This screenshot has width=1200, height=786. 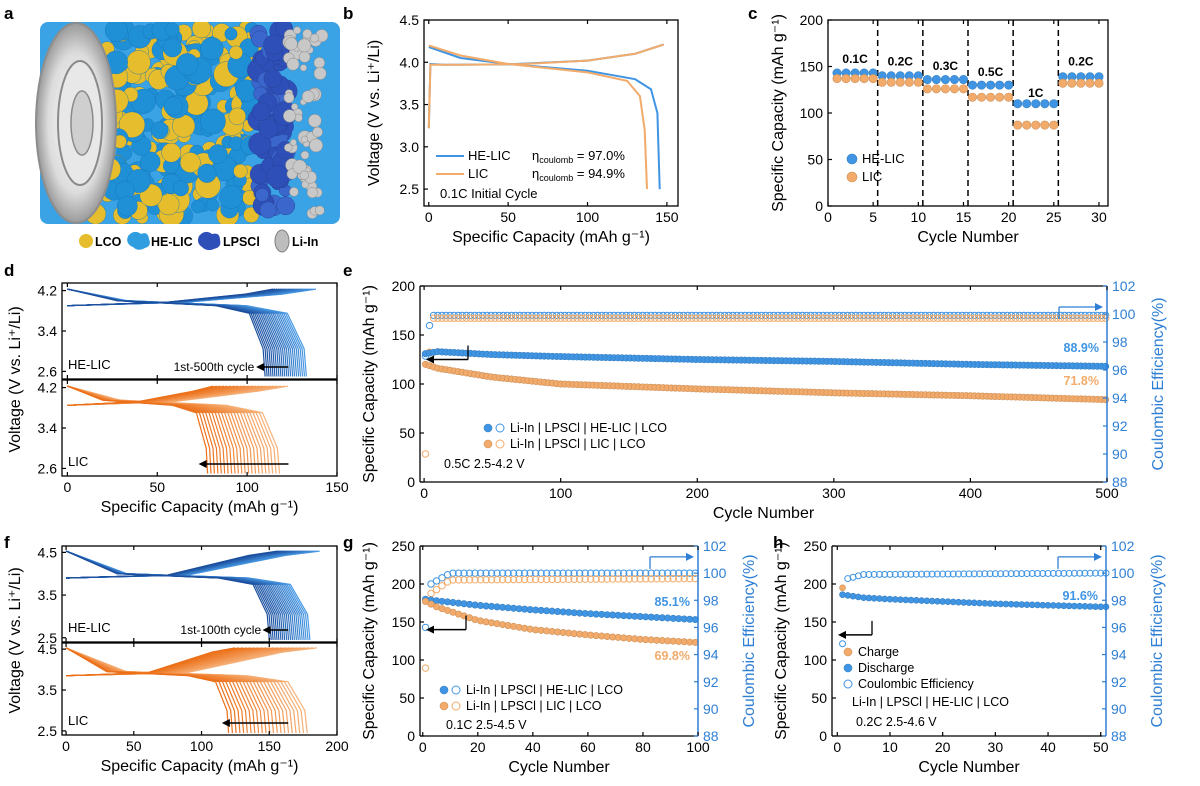 I want to click on x-tick-label: 80, so click(x=643, y=747).